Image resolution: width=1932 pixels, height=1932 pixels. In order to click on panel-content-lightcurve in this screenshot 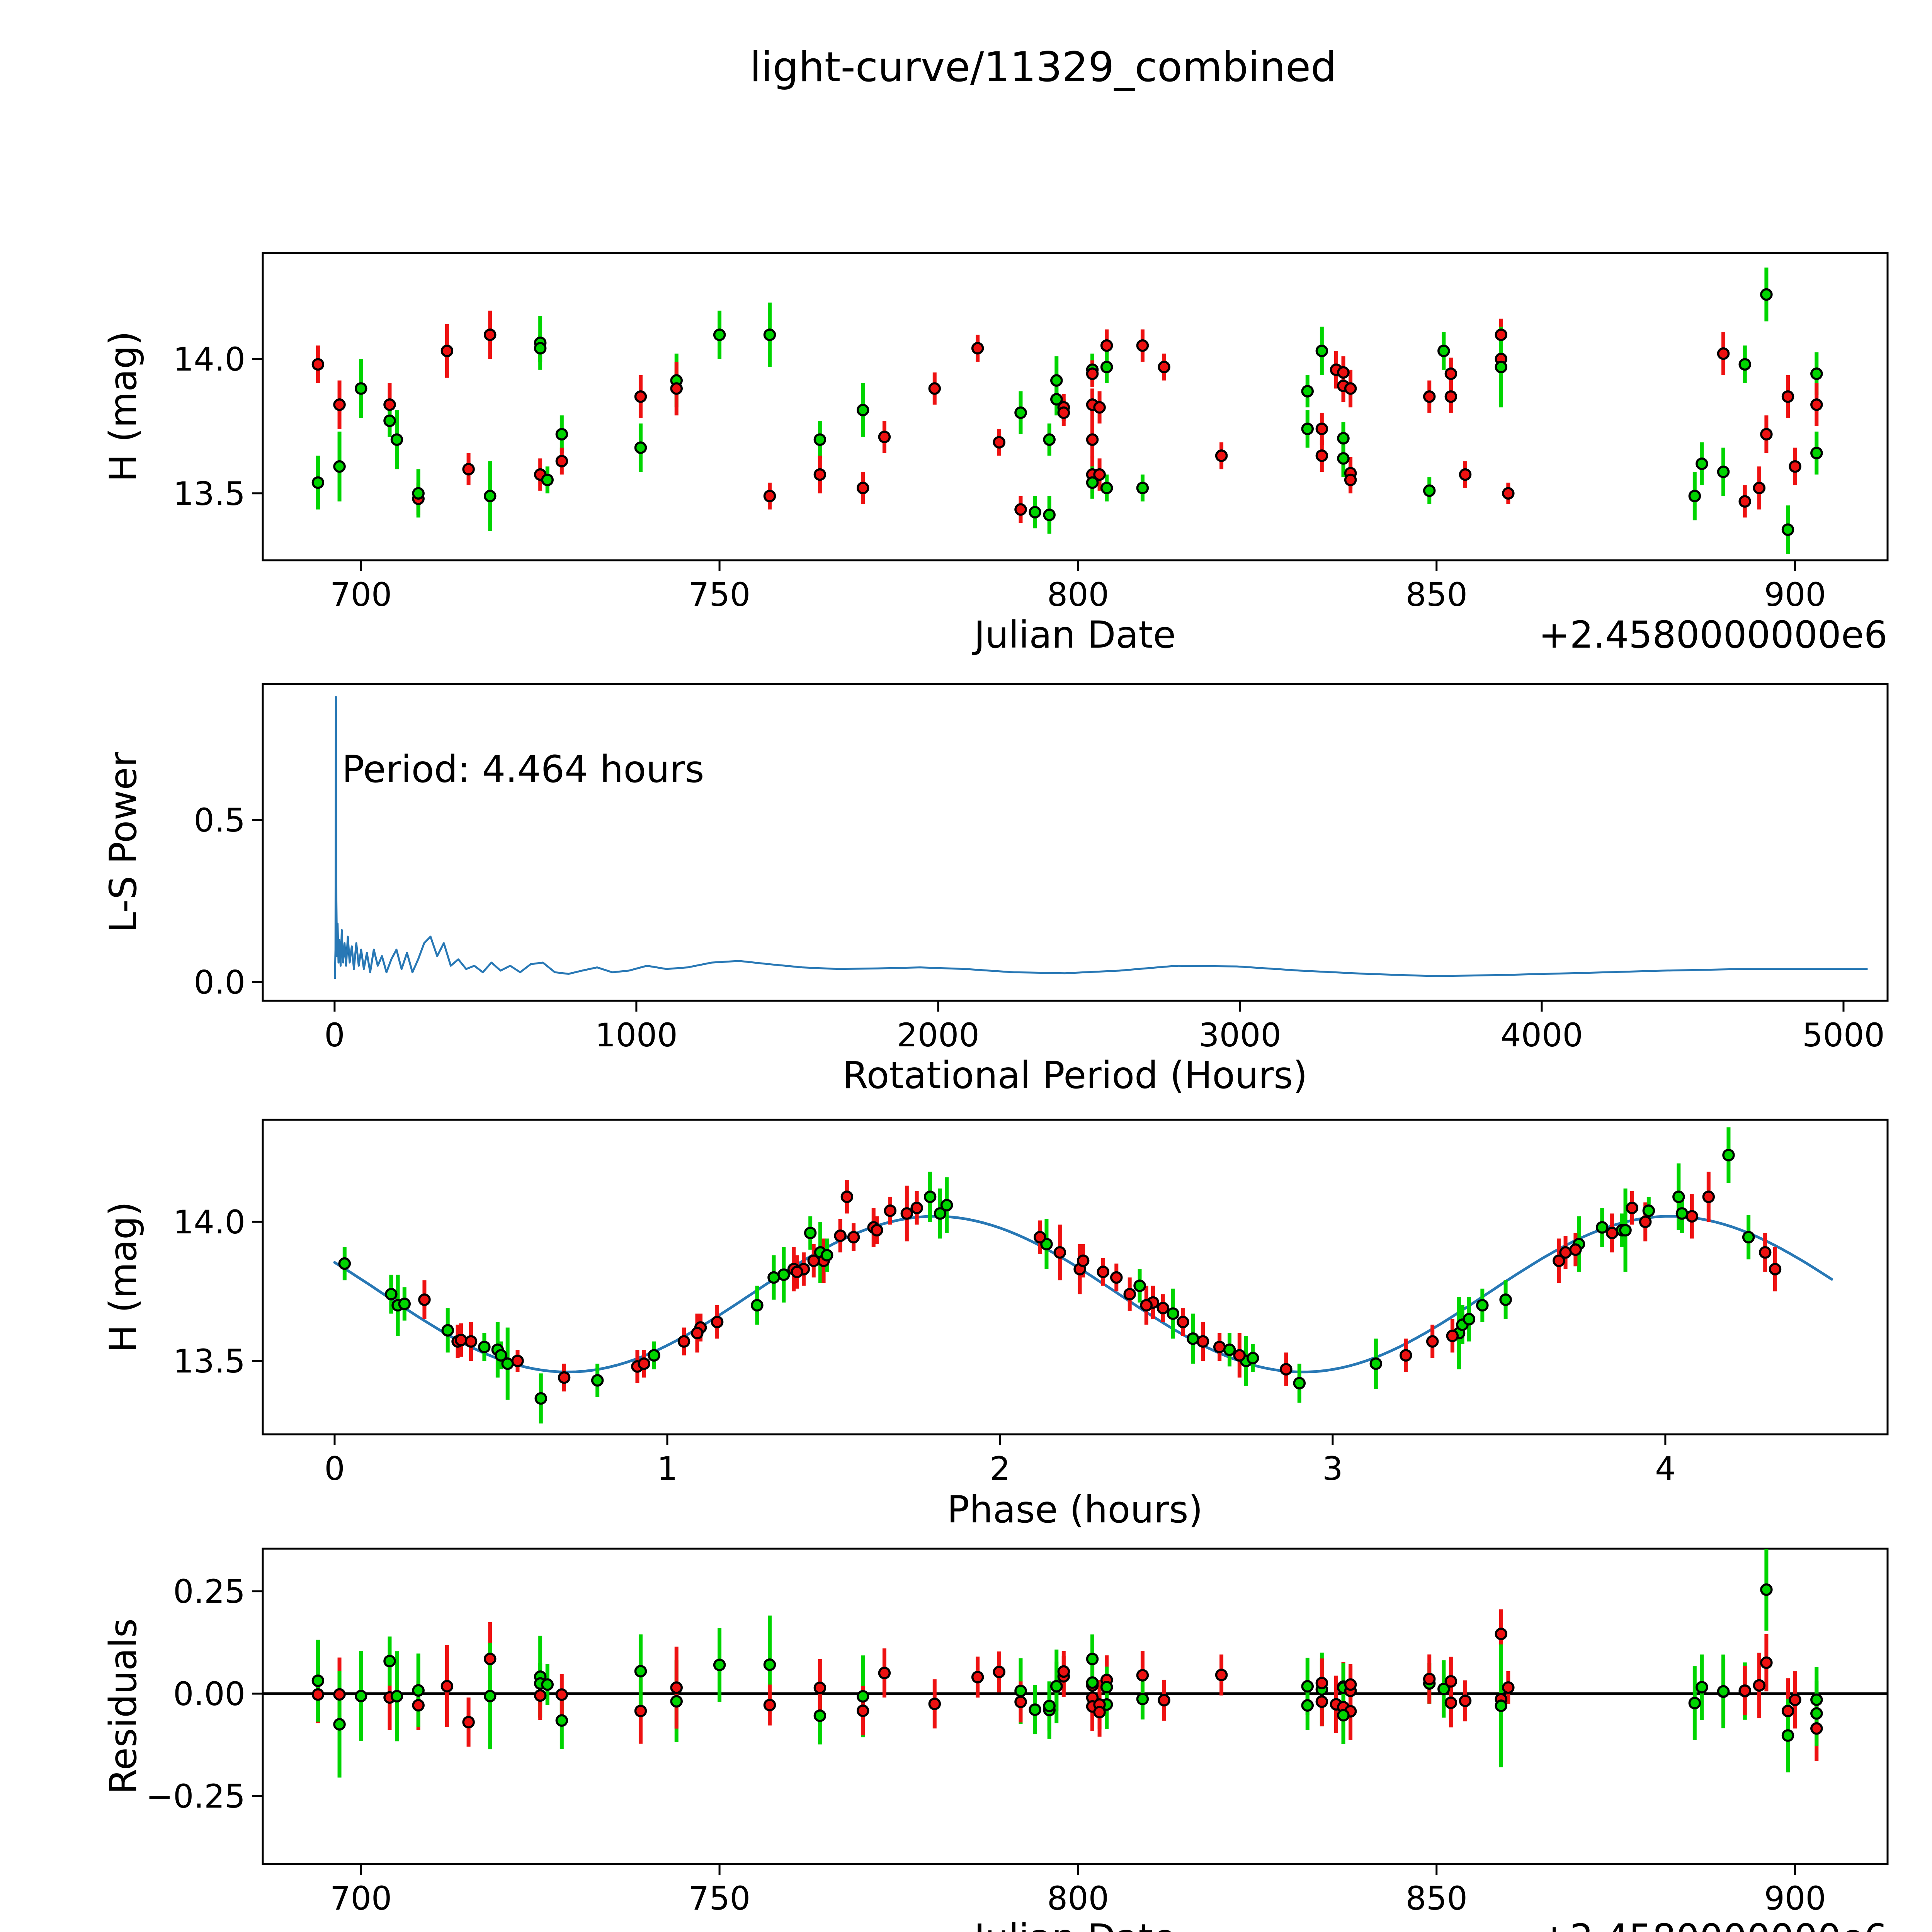, I will do `click(1067, 411)`.